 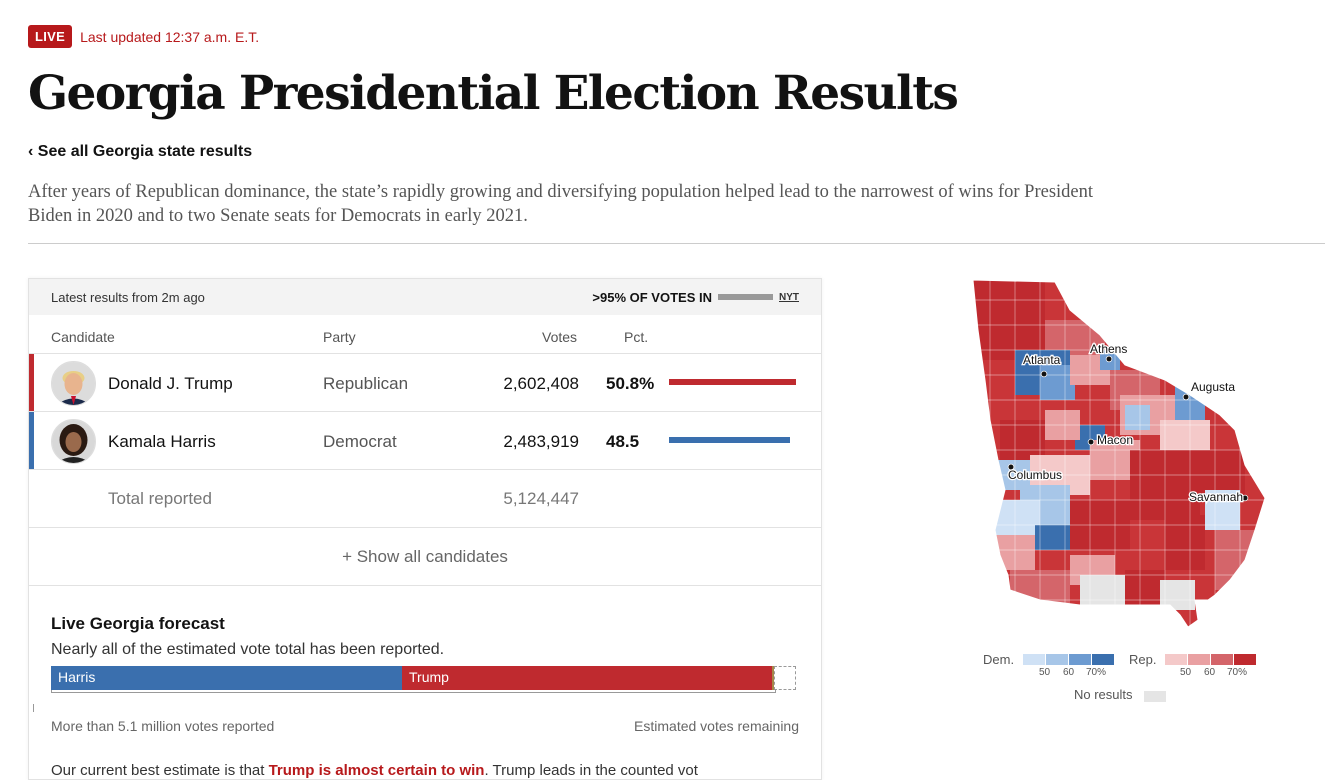 What do you see at coordinates (560, 337) in the screenshot?
I see `col-votes: Votes` at bounding box center [560, 337].